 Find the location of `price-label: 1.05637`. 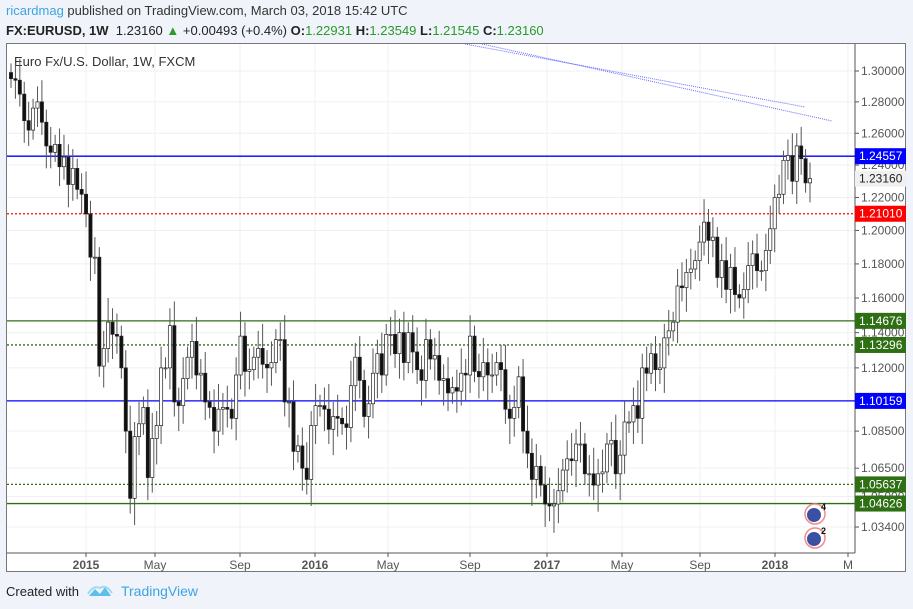

price-label: 1.05637 is located at coordinates (881, 484).